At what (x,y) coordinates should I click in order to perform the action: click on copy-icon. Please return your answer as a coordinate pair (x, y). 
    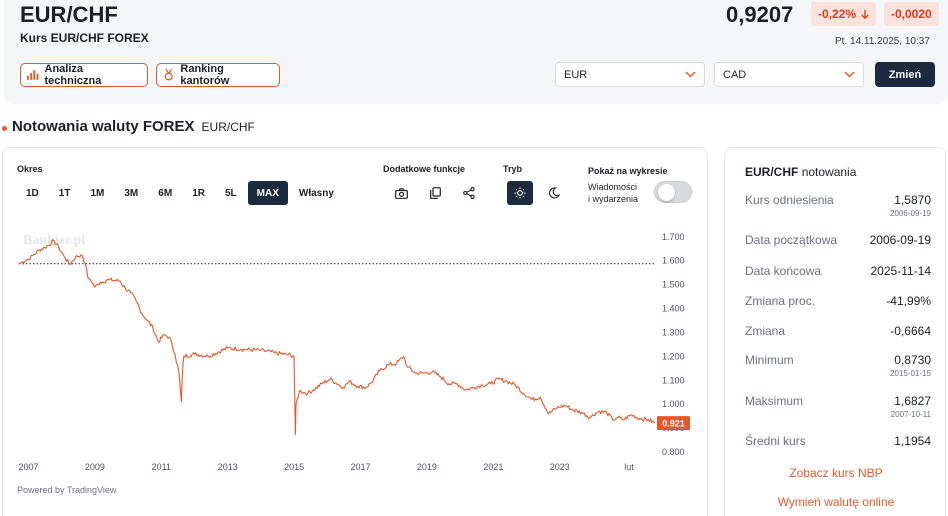
    Looking at the image, I should click on (435, 193).